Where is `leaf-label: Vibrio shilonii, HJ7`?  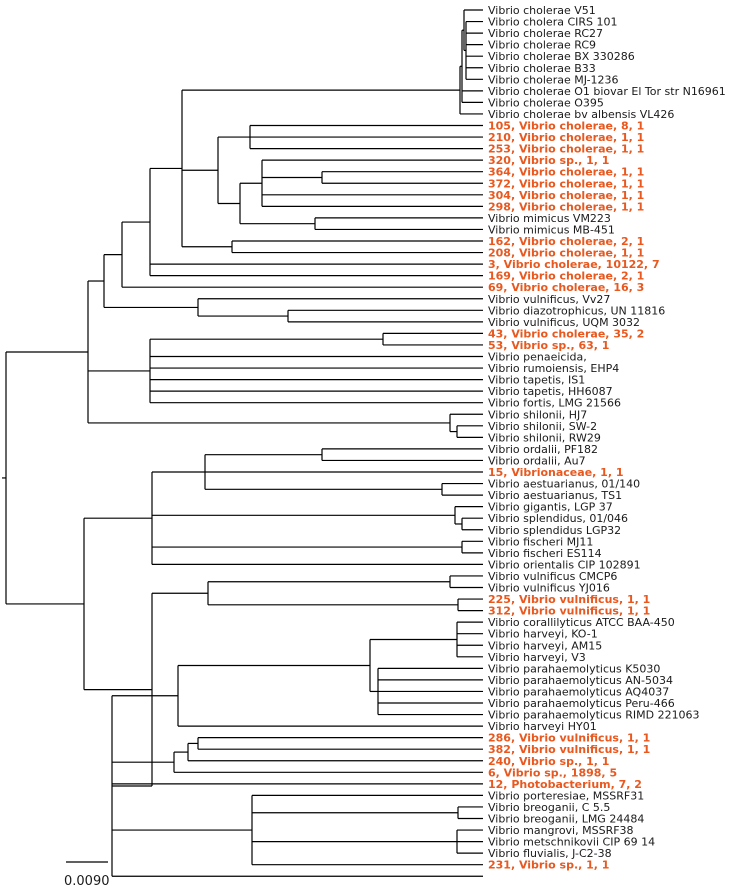 leaf-label: Vibrio shilonii, HJ7 is located at coordinates (537, 414).